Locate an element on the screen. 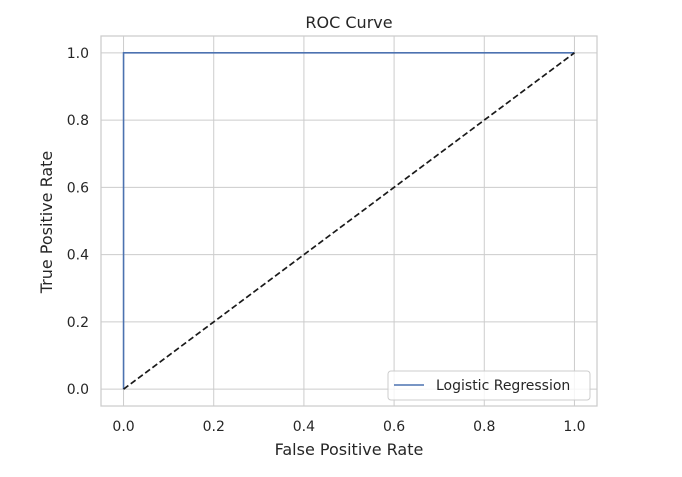 The width and height of the screenshot is (682, 477). y-tick-label: 0.2 is located at coordinates (78, 323).